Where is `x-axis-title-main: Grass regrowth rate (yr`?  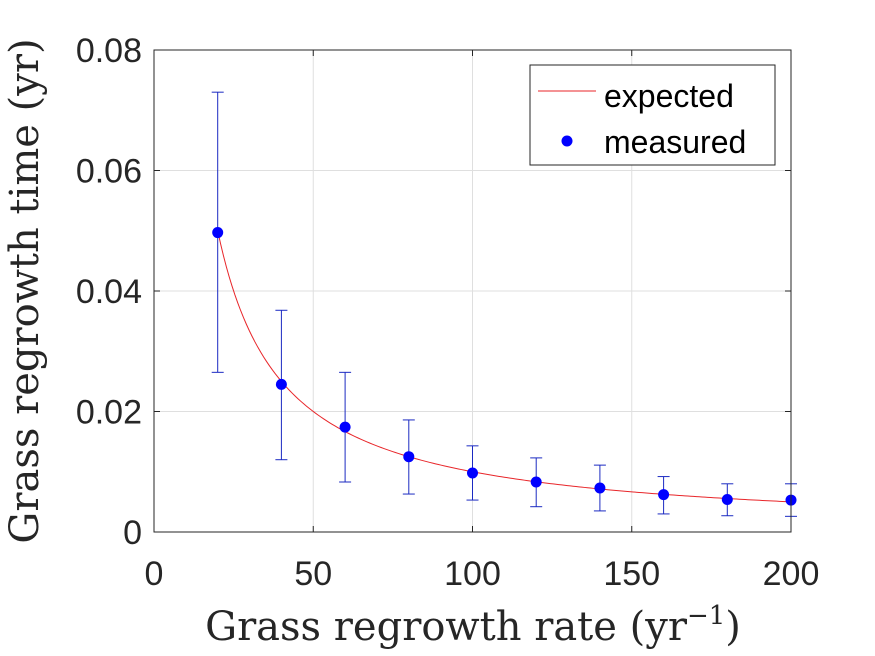
x-axis-title-main: Grass regrowth rate (yr is located at coordinates (446, 627).